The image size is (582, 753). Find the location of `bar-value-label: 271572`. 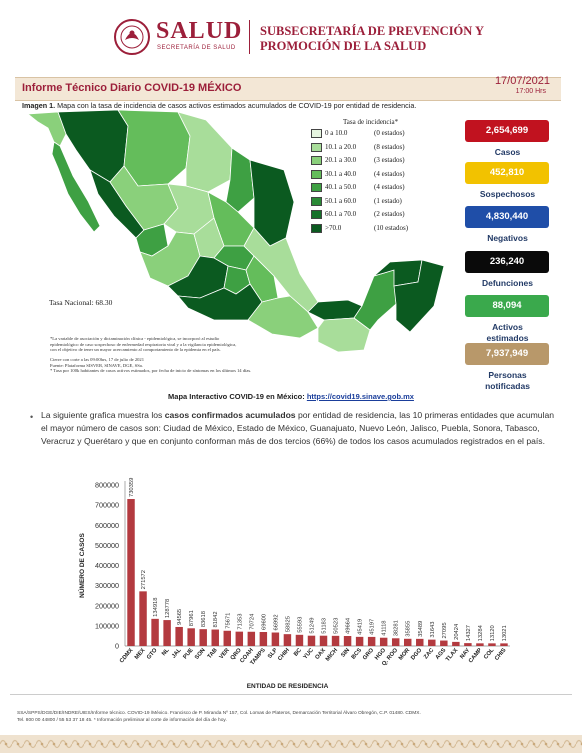

bar-value-label: 271572 is located at coordinates (144, 579).